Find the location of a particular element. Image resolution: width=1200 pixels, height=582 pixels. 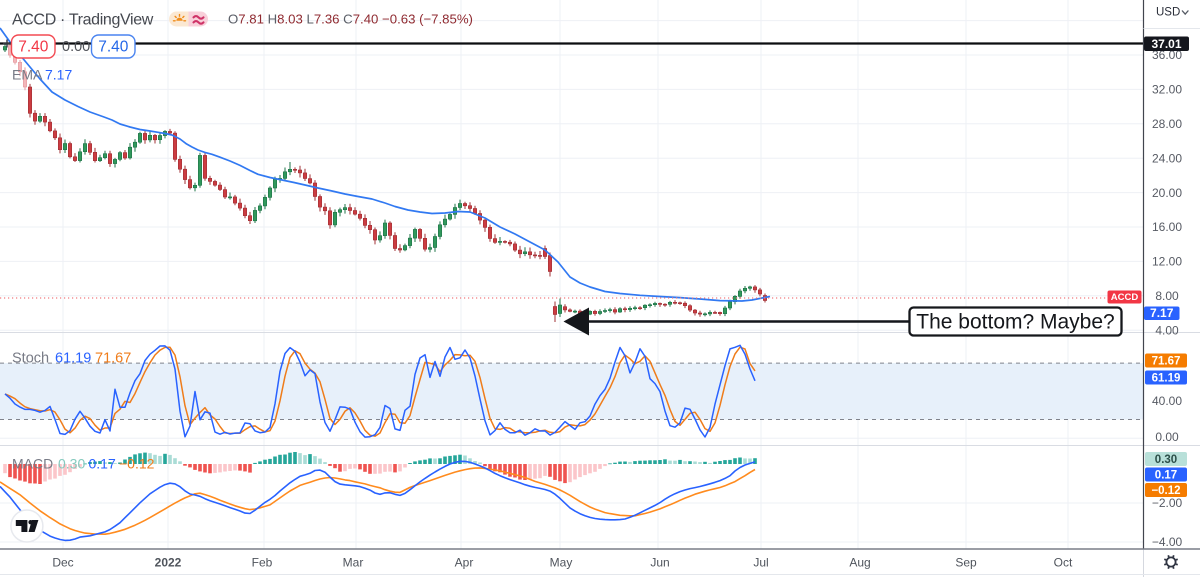

svg-text: 32.00 is located at coordinates (1167, 90).